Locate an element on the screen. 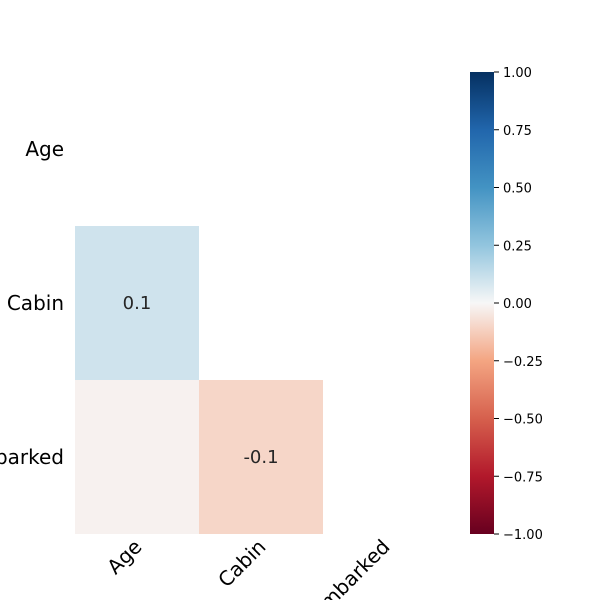 The width and height of the screenshot is (600, 600). cell-annotation-2-1: -0.1 is located at coordinates (260, 457).